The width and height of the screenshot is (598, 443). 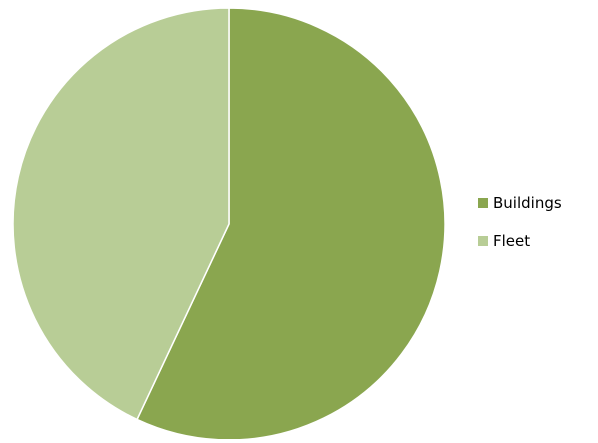 What do you see at coordinates (483, 241) in the screenshot?
I see `legend-swatch-fleet` at bounding box center [483, 241].